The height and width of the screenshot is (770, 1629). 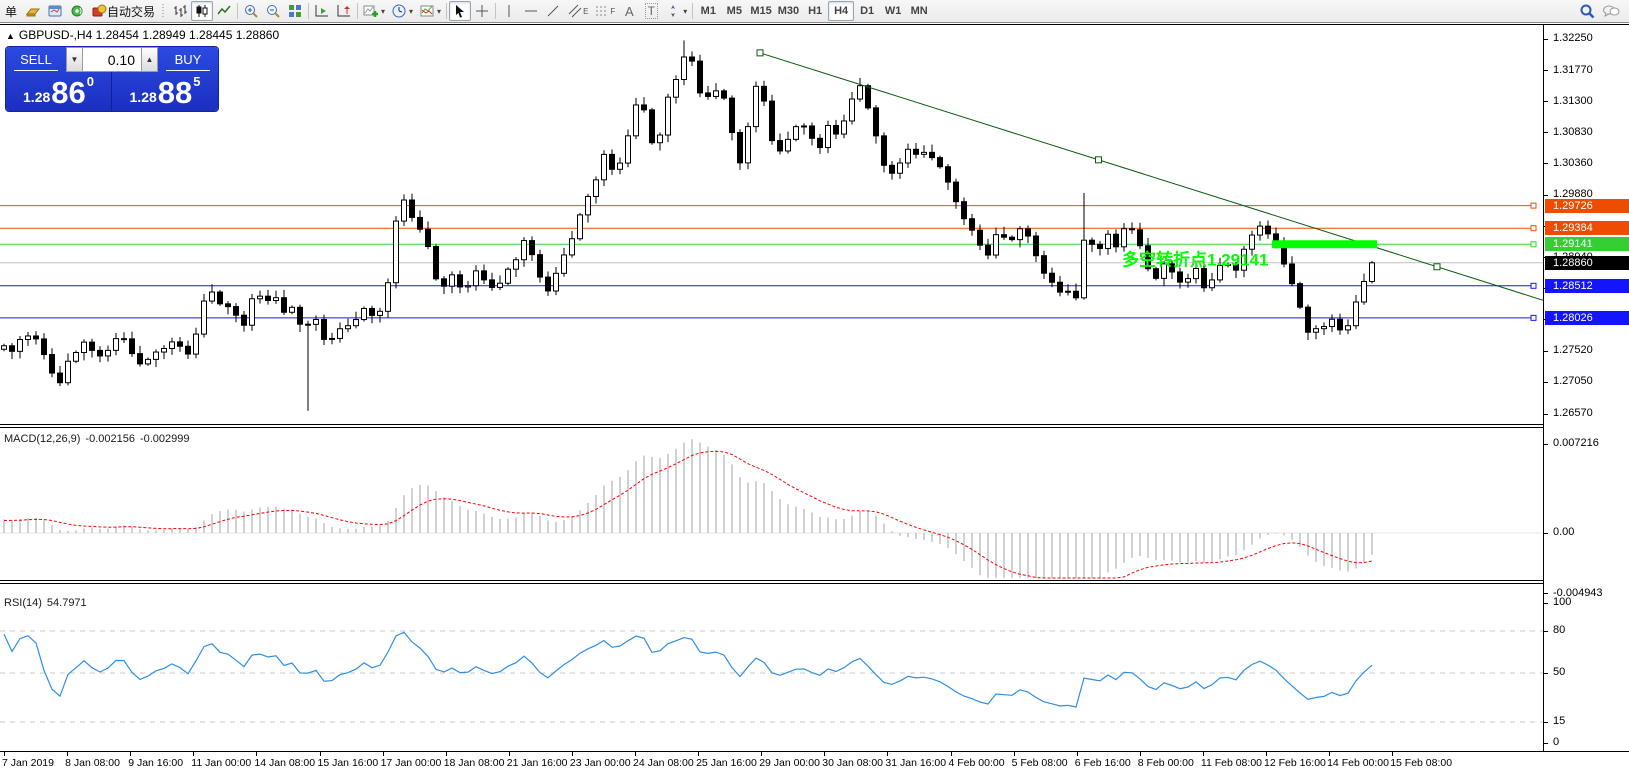 I want to click on rsi-value: 54.7971, so click(x=66, y=603).